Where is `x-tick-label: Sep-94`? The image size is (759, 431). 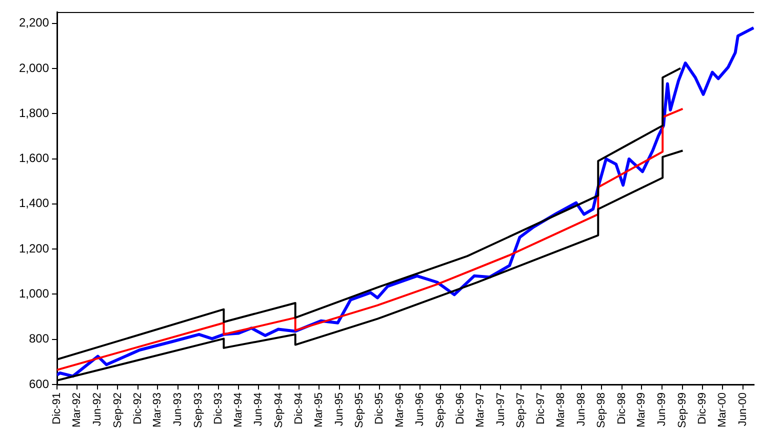
x-tick-label: Sep-94 is located at coordinates (279, 410).